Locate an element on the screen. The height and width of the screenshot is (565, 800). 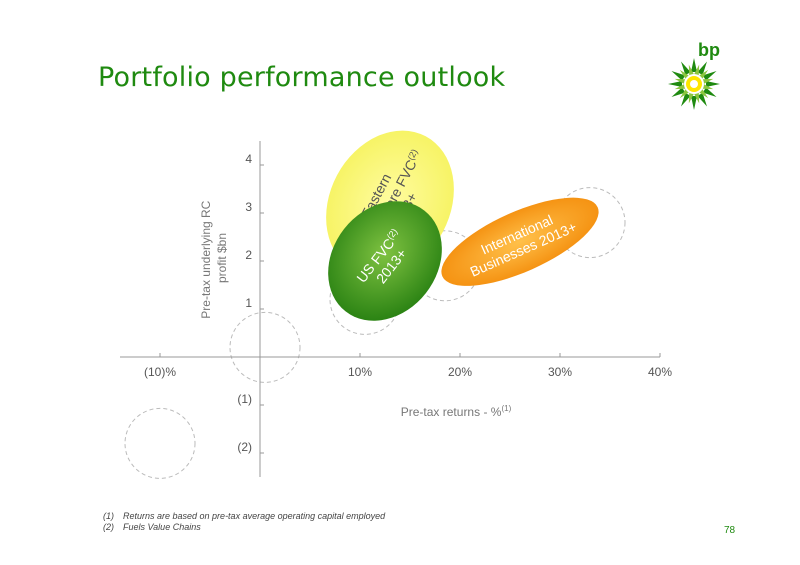
page-title: Portfolio performance outlook is located at coordinates (302, 77).